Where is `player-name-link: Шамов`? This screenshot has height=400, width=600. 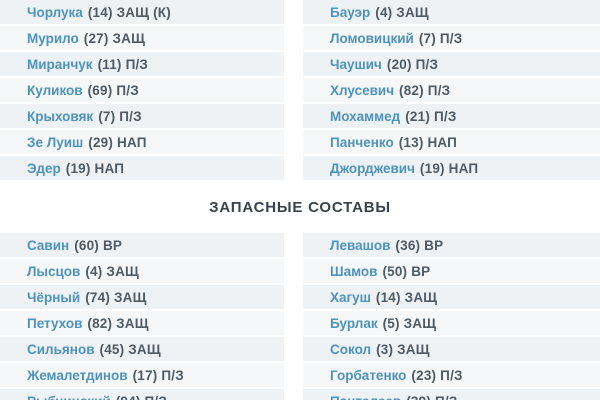
player-name-link: Шамов is located at coordinates (354, 271).